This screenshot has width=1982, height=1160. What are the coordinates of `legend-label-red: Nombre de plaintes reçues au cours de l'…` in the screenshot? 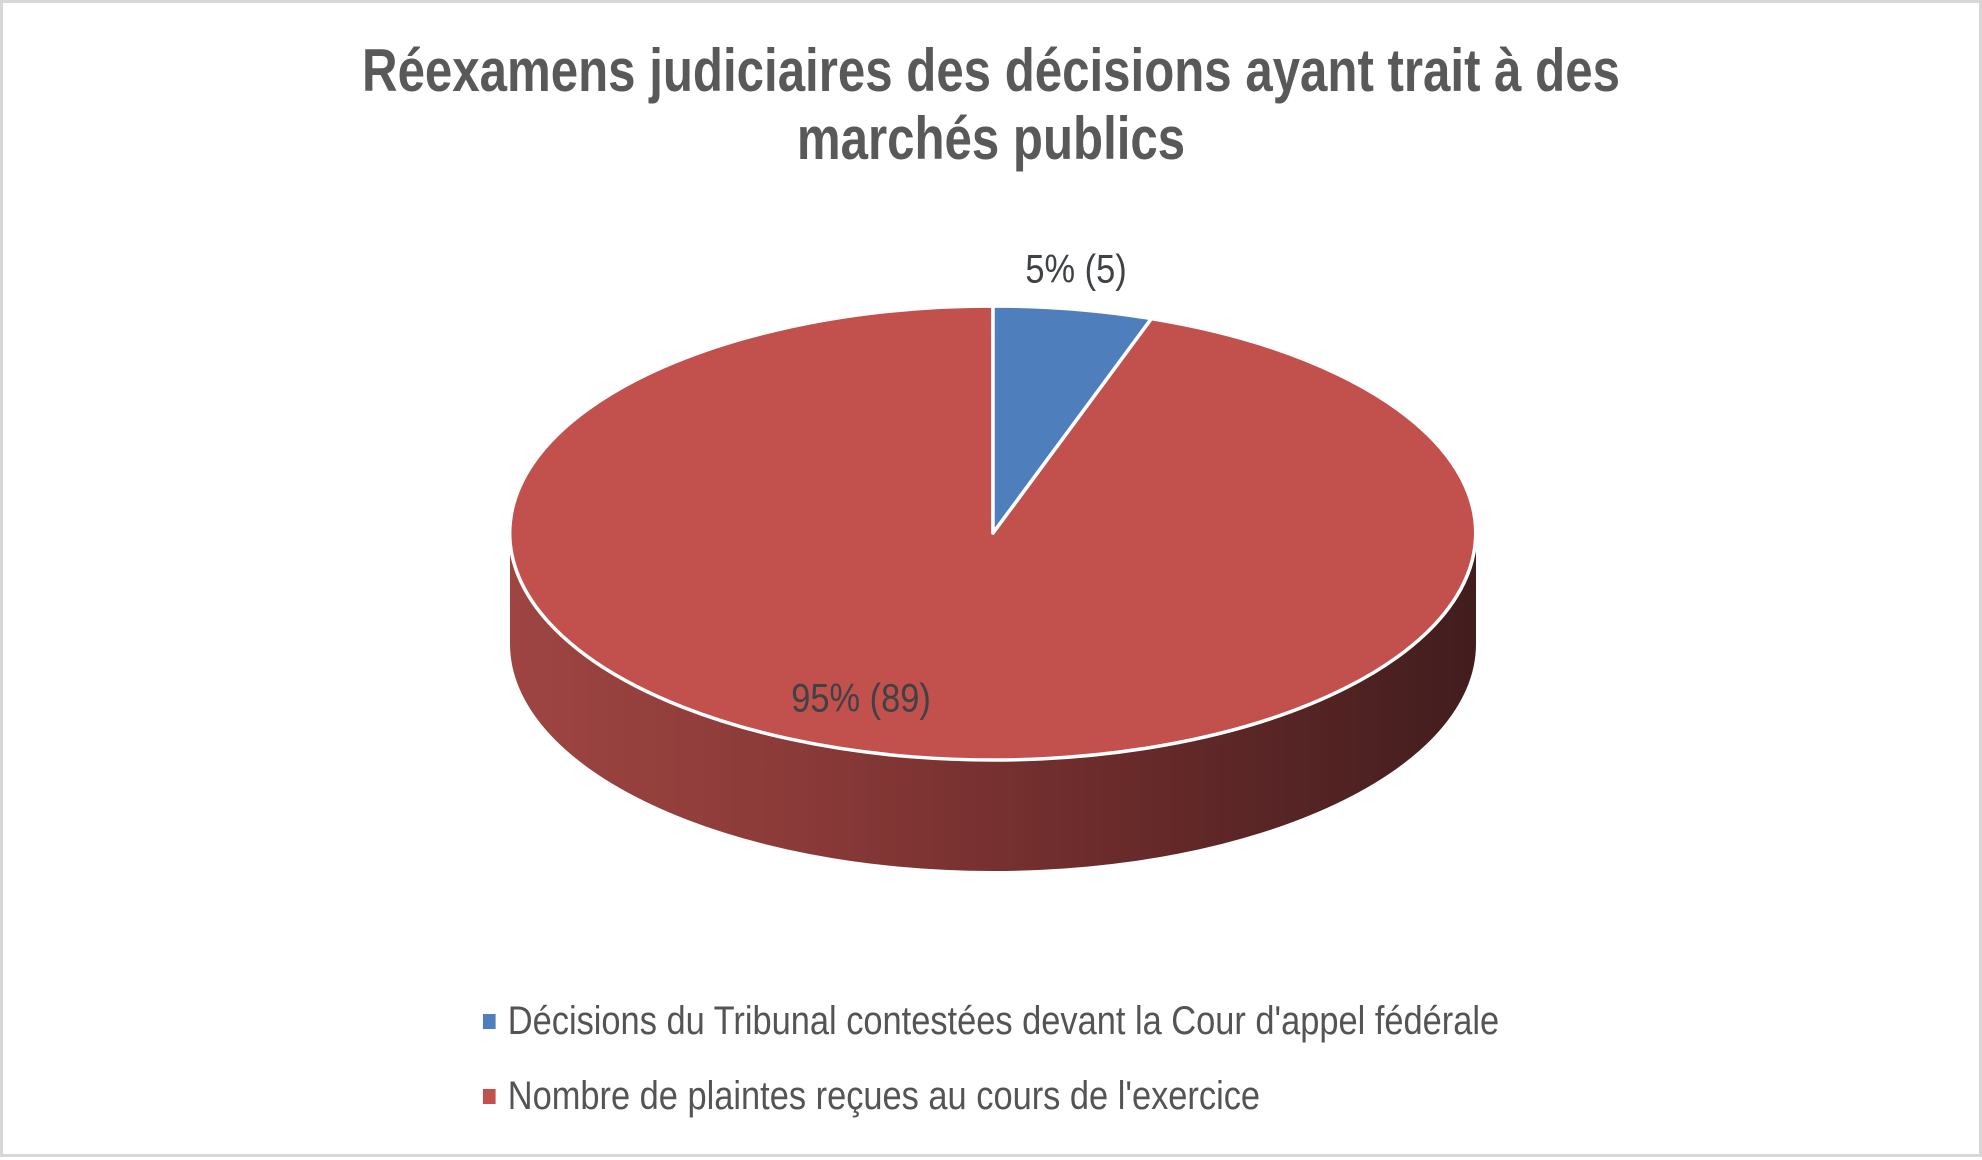 It's located at (884, 1095).